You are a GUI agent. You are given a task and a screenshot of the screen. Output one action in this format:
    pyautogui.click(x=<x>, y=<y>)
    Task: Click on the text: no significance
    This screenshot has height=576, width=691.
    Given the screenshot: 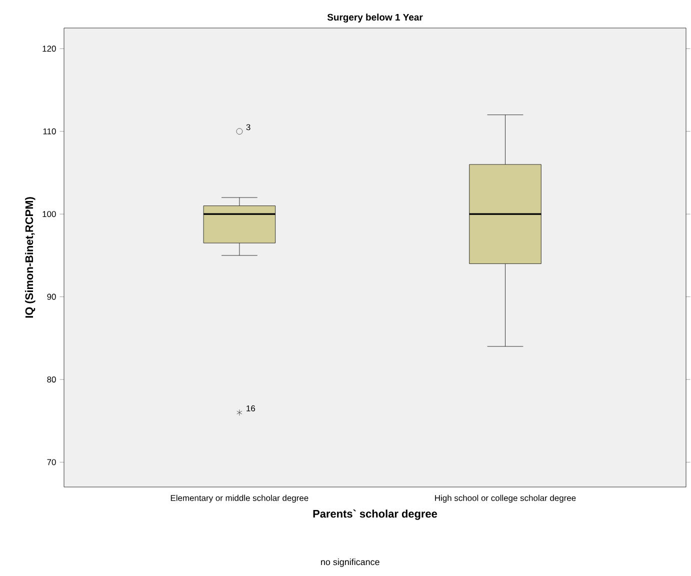 What is the action you would take?
    pyautogui.click(x=350, y=562)
    